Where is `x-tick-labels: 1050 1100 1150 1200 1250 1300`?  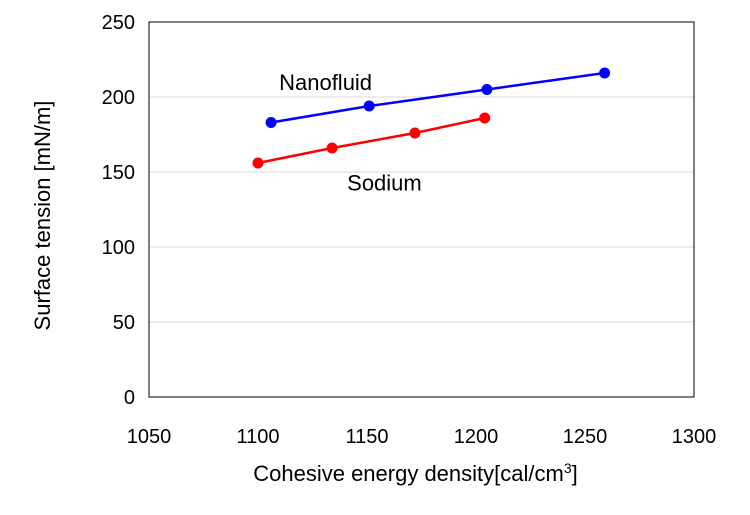 x-tick-labels: 1050 1100 1150 1200 1250 1300 is located at coordinates (422, 437).